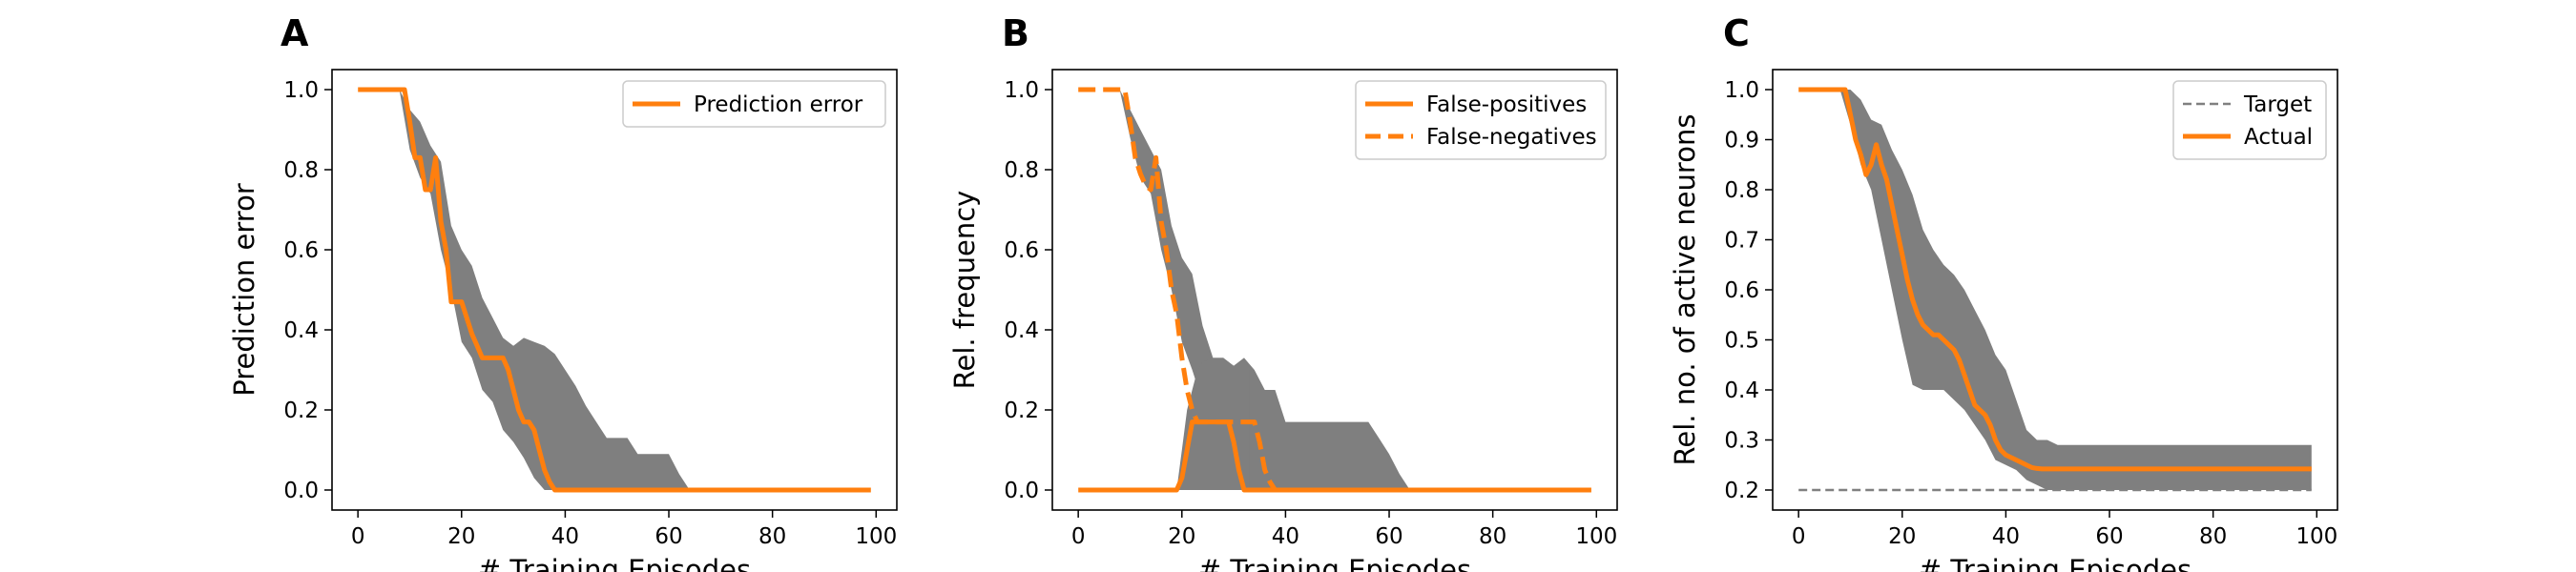 Image resolution: width=2576 pixels, height=572 pixels. What do you see at coordinates (1741, 141) in the screenshot?
I see `y-tick-label: 0.9` at bounding box center [1741, 141].